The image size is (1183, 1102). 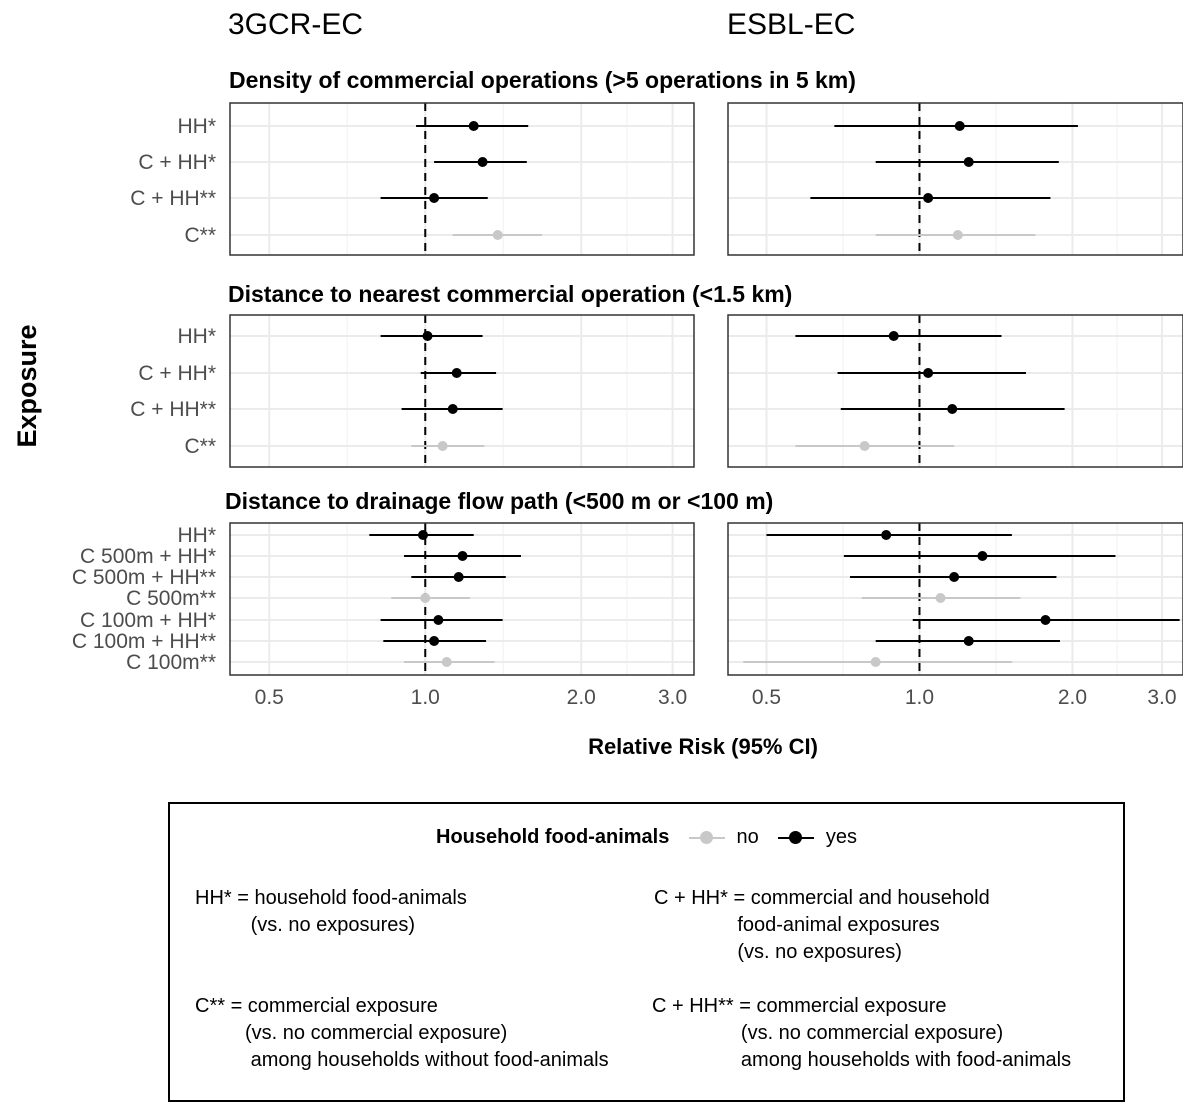 What do you see at coordinates (796, 837) in the screenshot?
I see `legend-key-yes-icon` at bounding box center [796, 837].